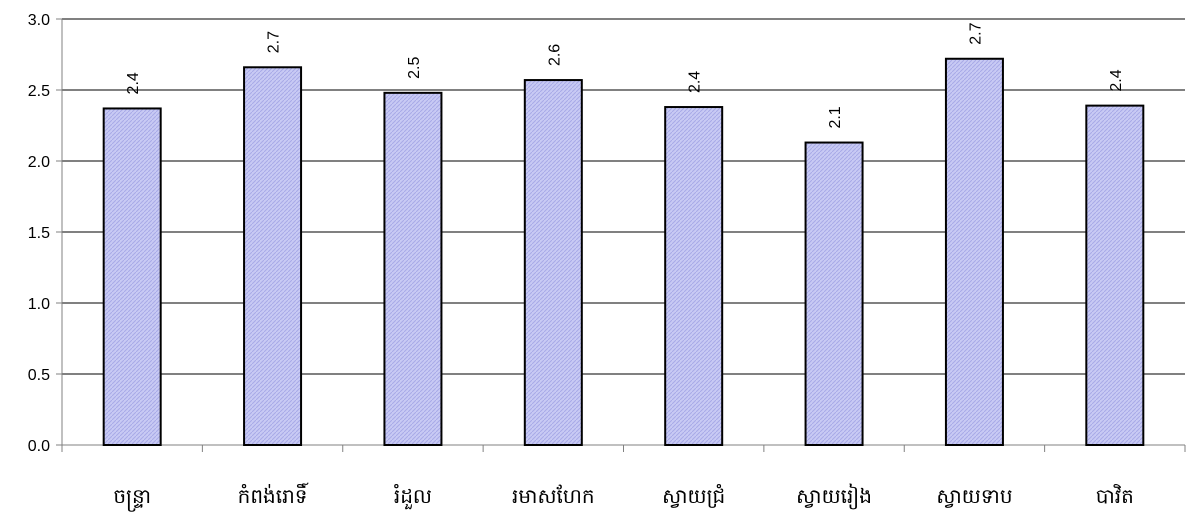 This screenshot has width=1197, height=527. I want to click on y-tick-label: 0.0, so click(39, 446).